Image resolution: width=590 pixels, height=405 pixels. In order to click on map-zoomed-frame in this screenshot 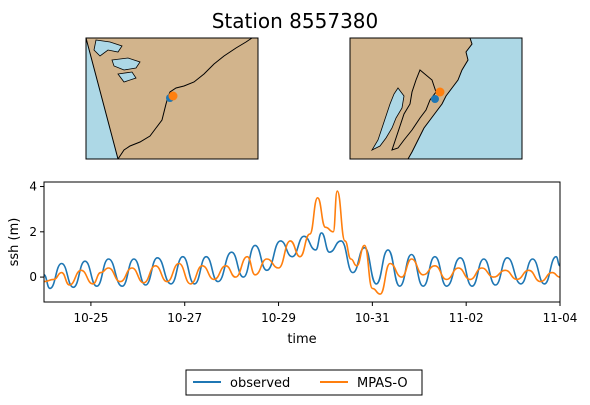, I will do `click(436, 98)`.